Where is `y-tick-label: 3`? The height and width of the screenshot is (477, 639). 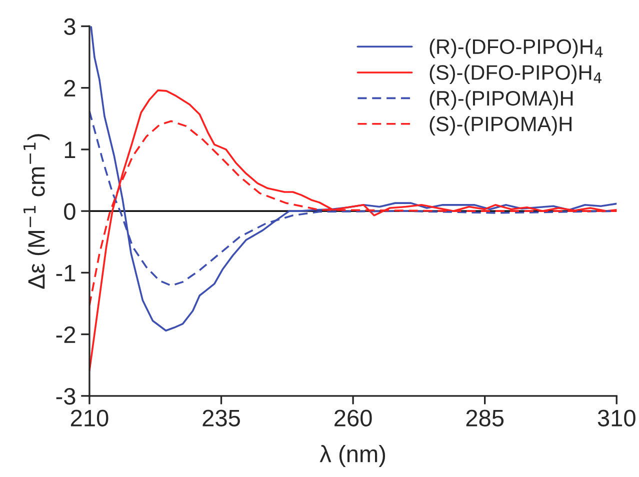 y-tick-label: 3 is located at coordinates (70, 27).